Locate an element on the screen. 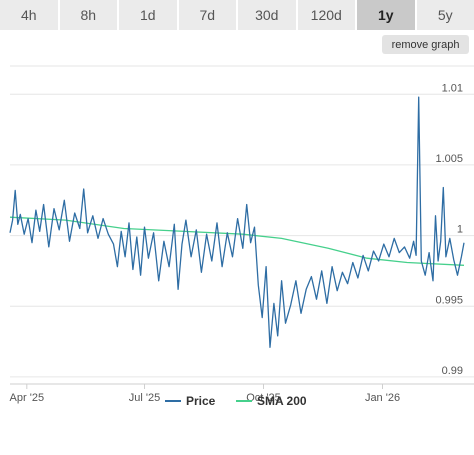  tab-120d: 120d is located at coordinates (327, 15).